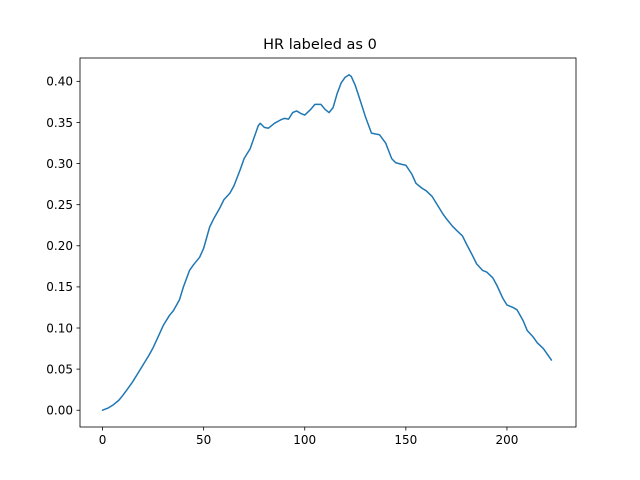 This screenshot has height=480, width=640. What do you see at coordinates (103, 440) in the screenshot?
I see `x-tick-label: 0` at bounding box center [103, 440].